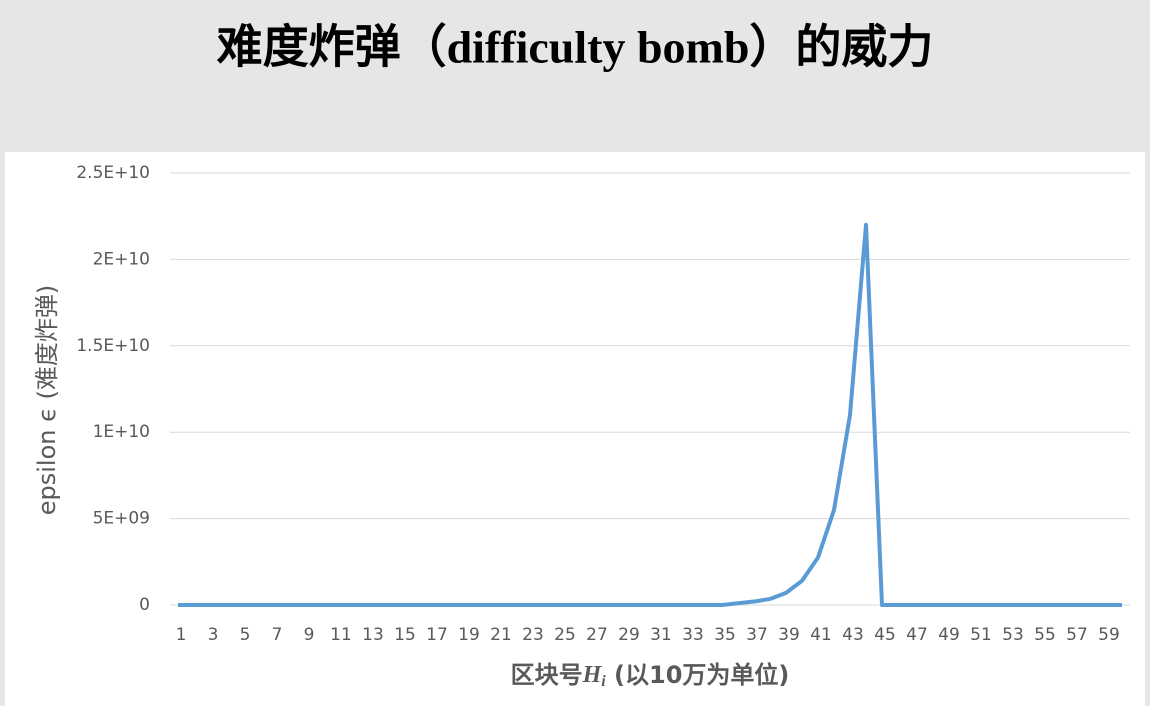  Describe the element at coordinates (821, 635) in the screenshot. I see `x-tick-label: 41` at that location.